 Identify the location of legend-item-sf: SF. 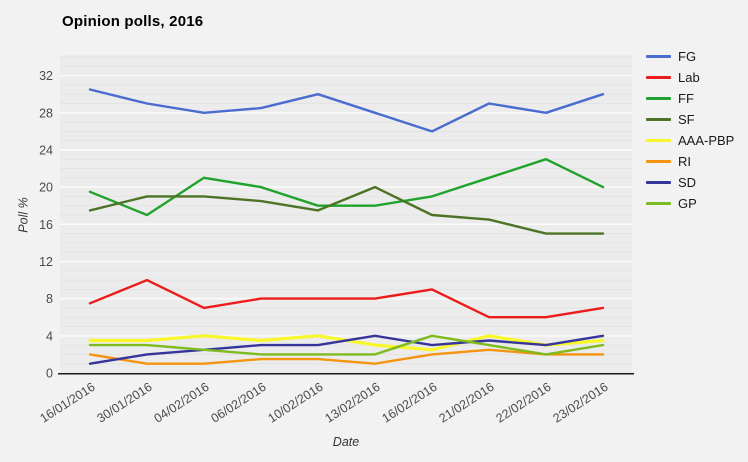
(690, 119).